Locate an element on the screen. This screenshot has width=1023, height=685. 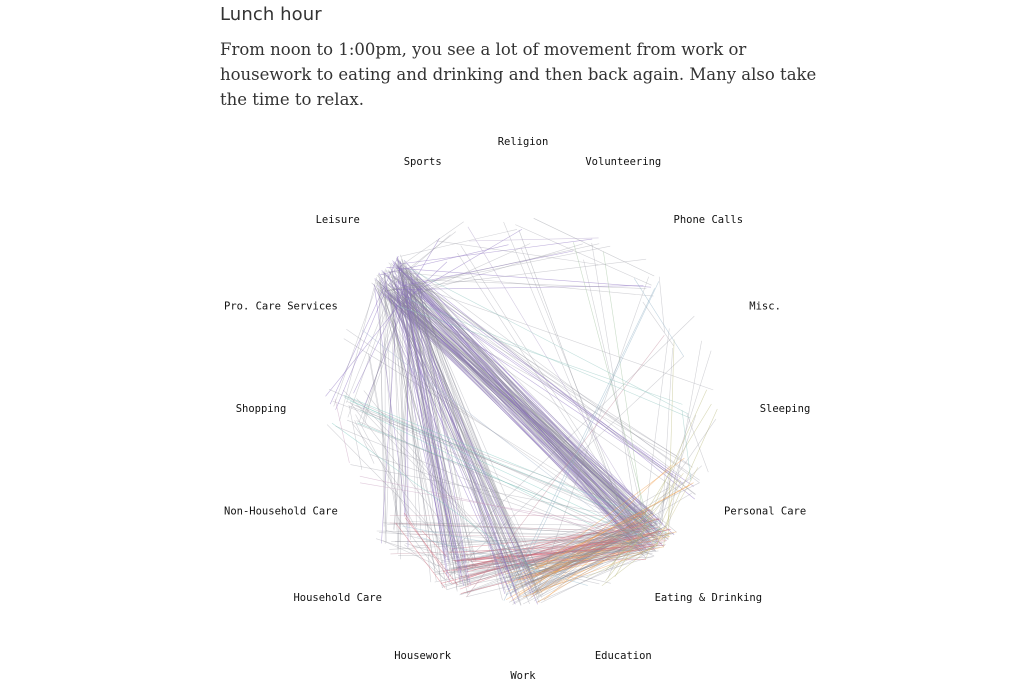
flow-shopping-to-work is located at coordinates (435, 488).